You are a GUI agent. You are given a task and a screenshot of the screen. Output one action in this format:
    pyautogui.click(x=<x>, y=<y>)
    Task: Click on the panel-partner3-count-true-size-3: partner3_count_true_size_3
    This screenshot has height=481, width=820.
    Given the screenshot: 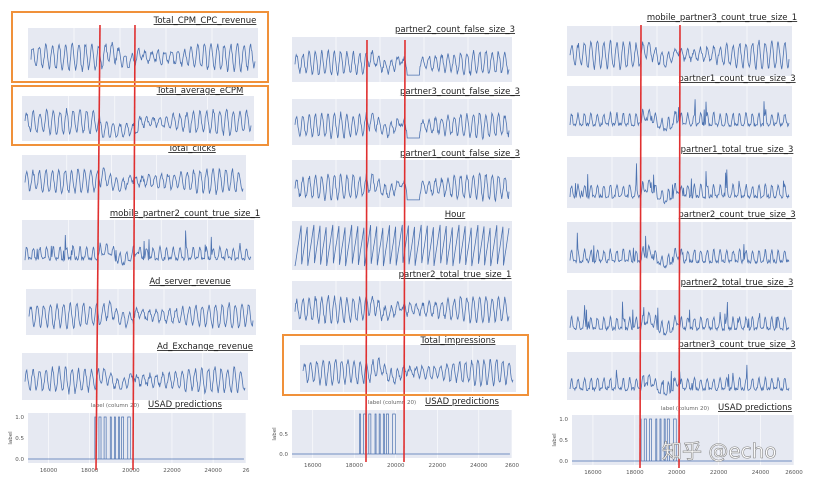 What is the action you would take?
    pyautogui.click(x=681, y=370)
    